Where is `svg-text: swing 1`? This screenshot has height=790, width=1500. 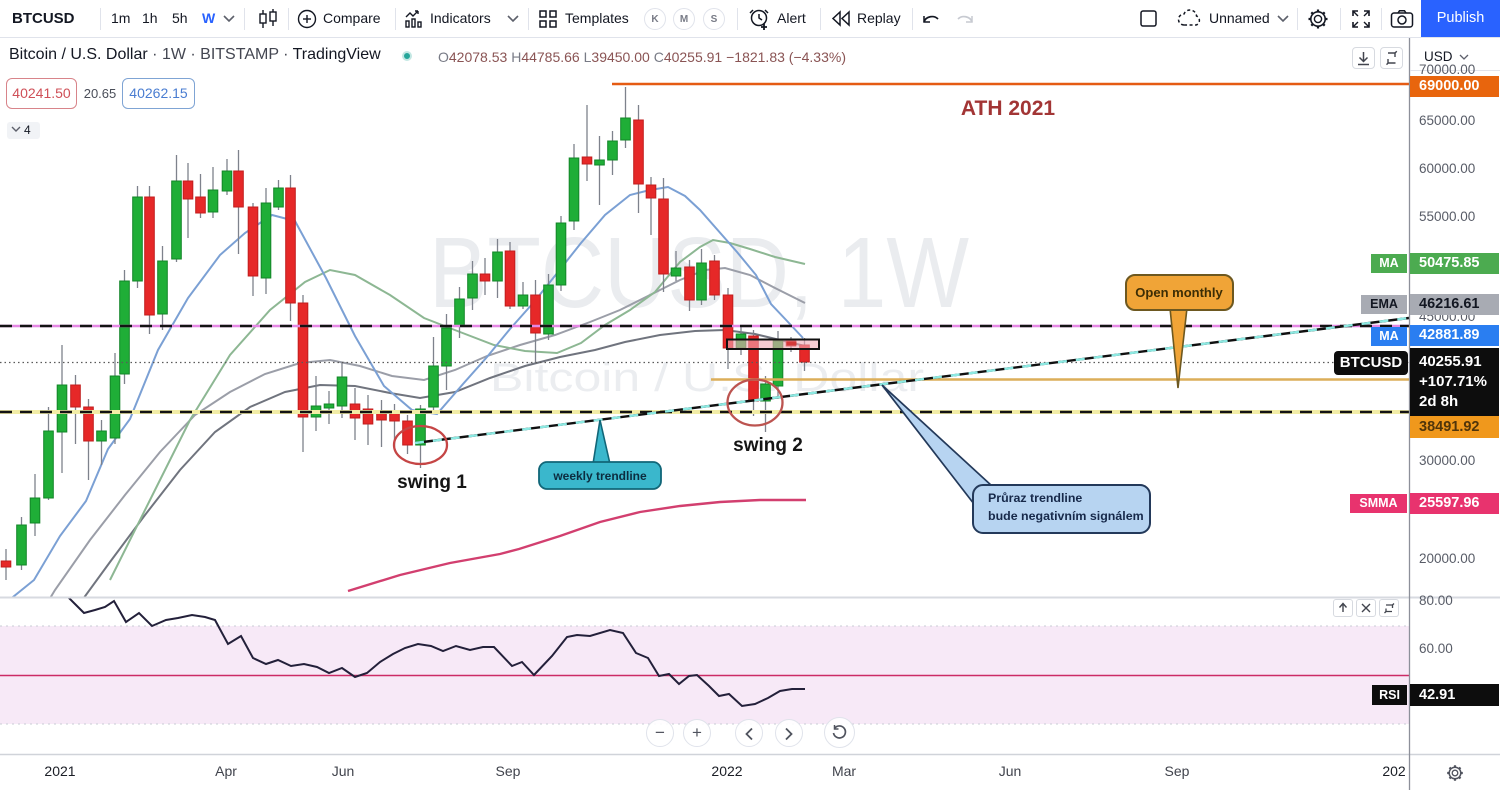
svg-text: swing 1 is located at coordinates (432, 482).